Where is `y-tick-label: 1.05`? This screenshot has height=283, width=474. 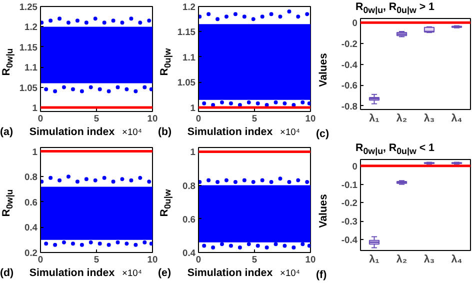 y-tick-label: 1.05 is located at coordinates (28, 87).